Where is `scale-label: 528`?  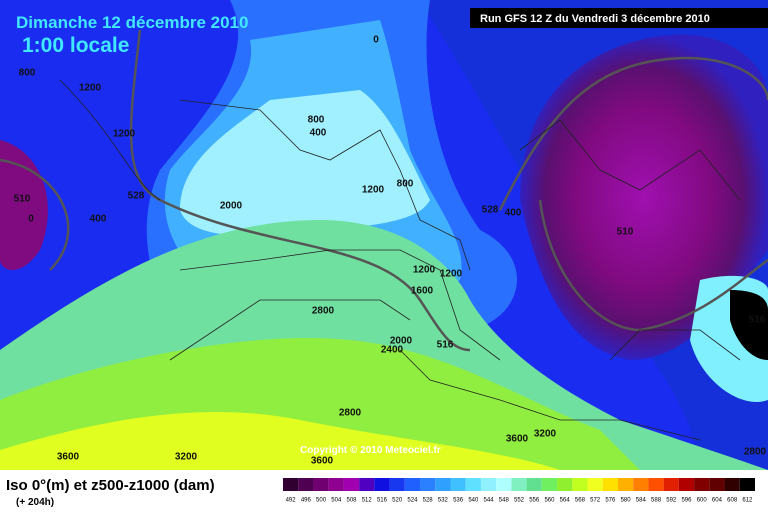 scale-label: 528 is located at coordinates (428, 501).